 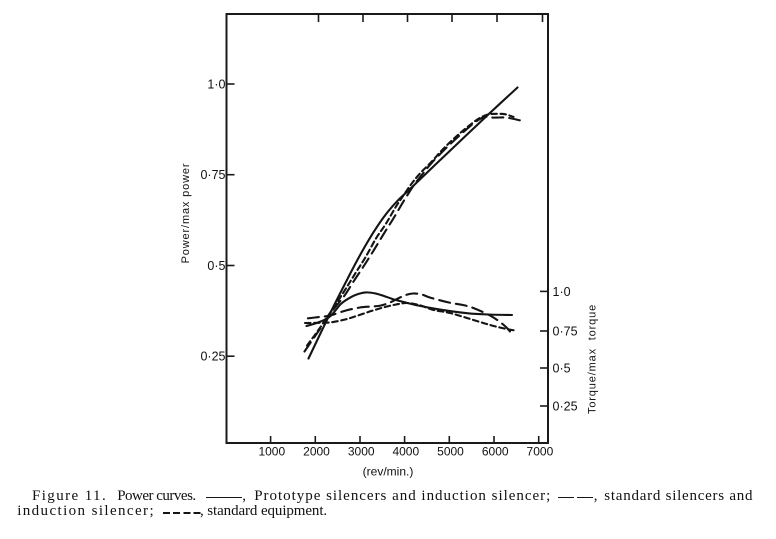 I want to click on svg-text: 4000, so click(x=405, y=452).